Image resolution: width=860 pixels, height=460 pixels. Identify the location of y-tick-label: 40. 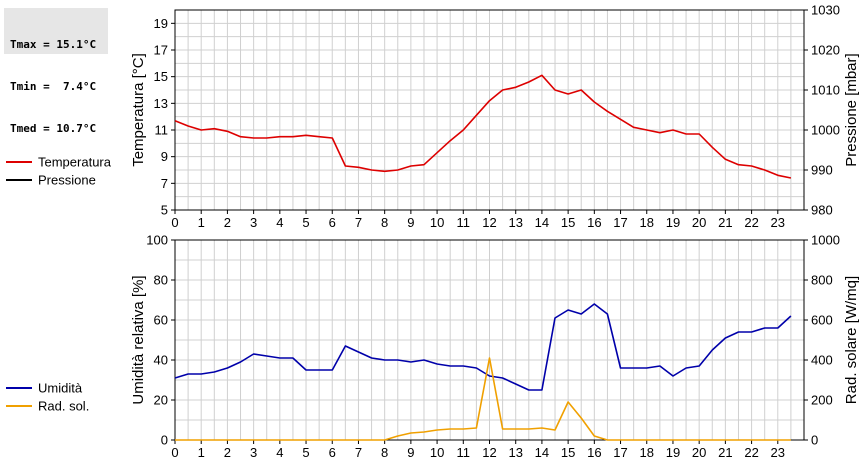
(161, 360).